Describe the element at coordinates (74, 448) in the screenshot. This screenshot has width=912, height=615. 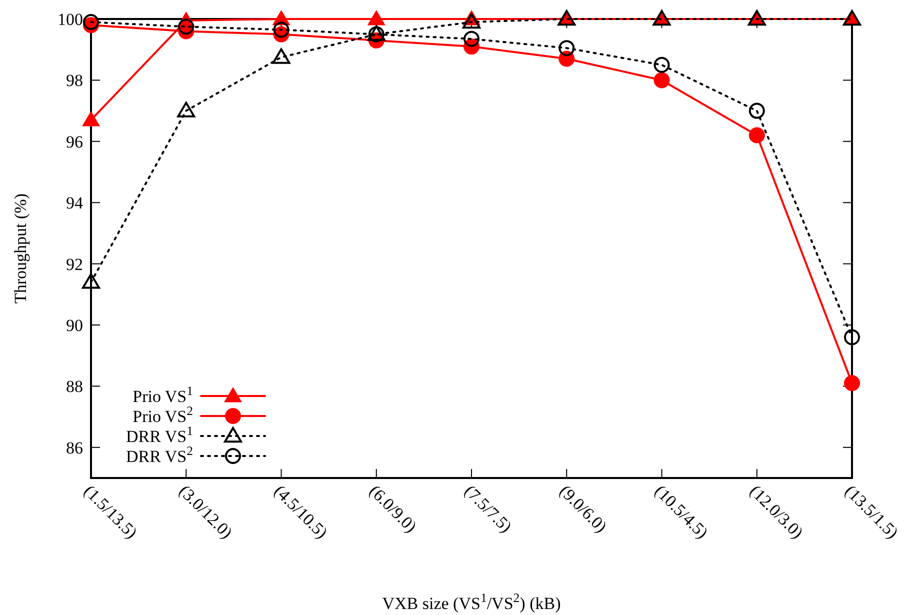
I see `y-tick-label: 86` at that location.